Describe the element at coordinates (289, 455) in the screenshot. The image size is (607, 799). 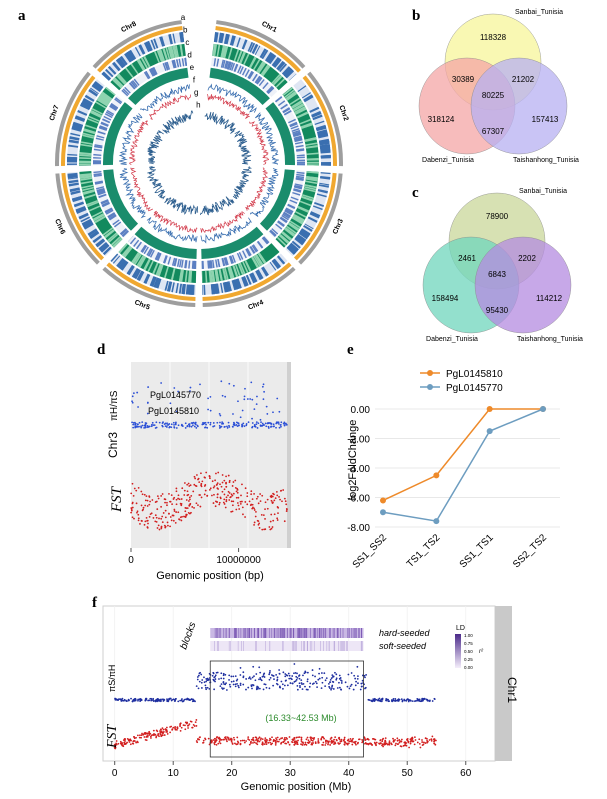
I see `facet-strip` at that location.